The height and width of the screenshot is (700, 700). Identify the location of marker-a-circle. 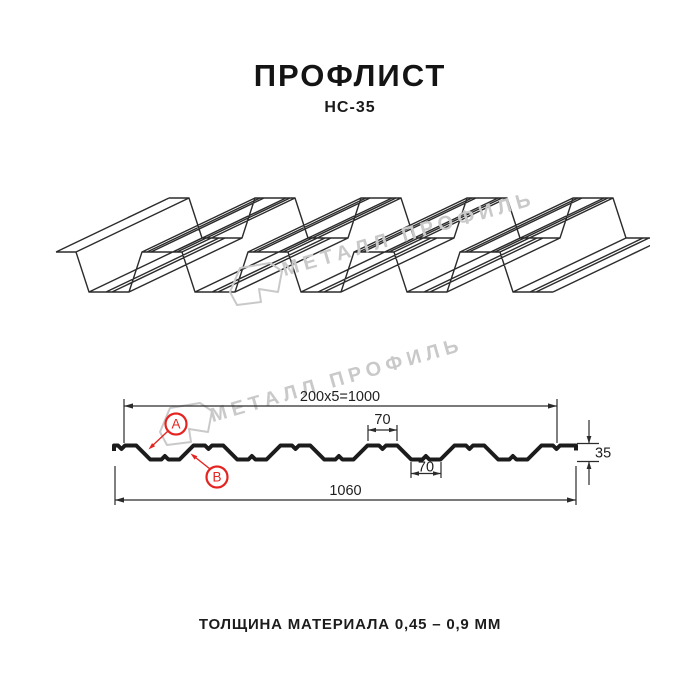
(176, 424).